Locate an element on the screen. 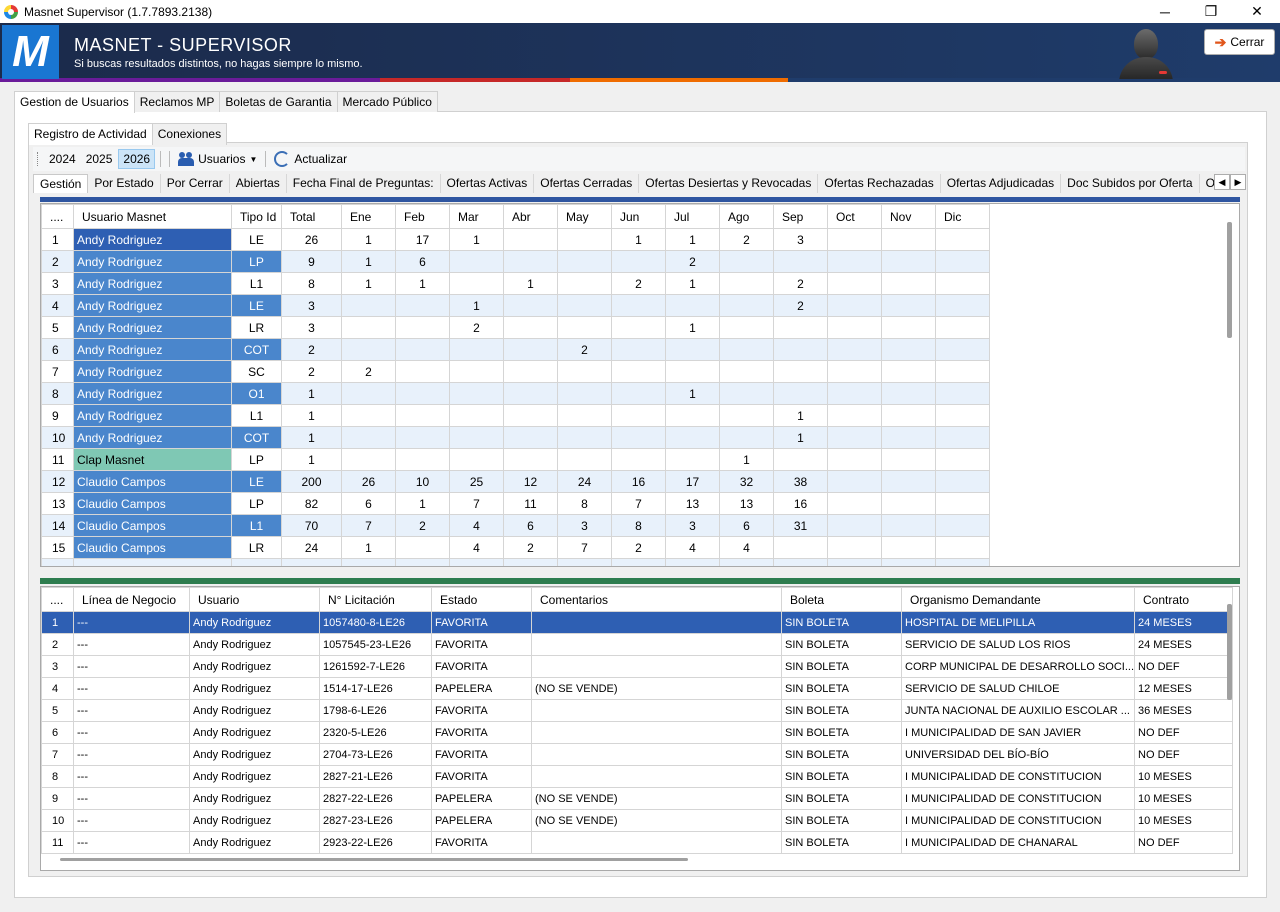 The height and width of the screenshot is (912, 1280). table-cell: 14 is located at coordinates (57, 525).